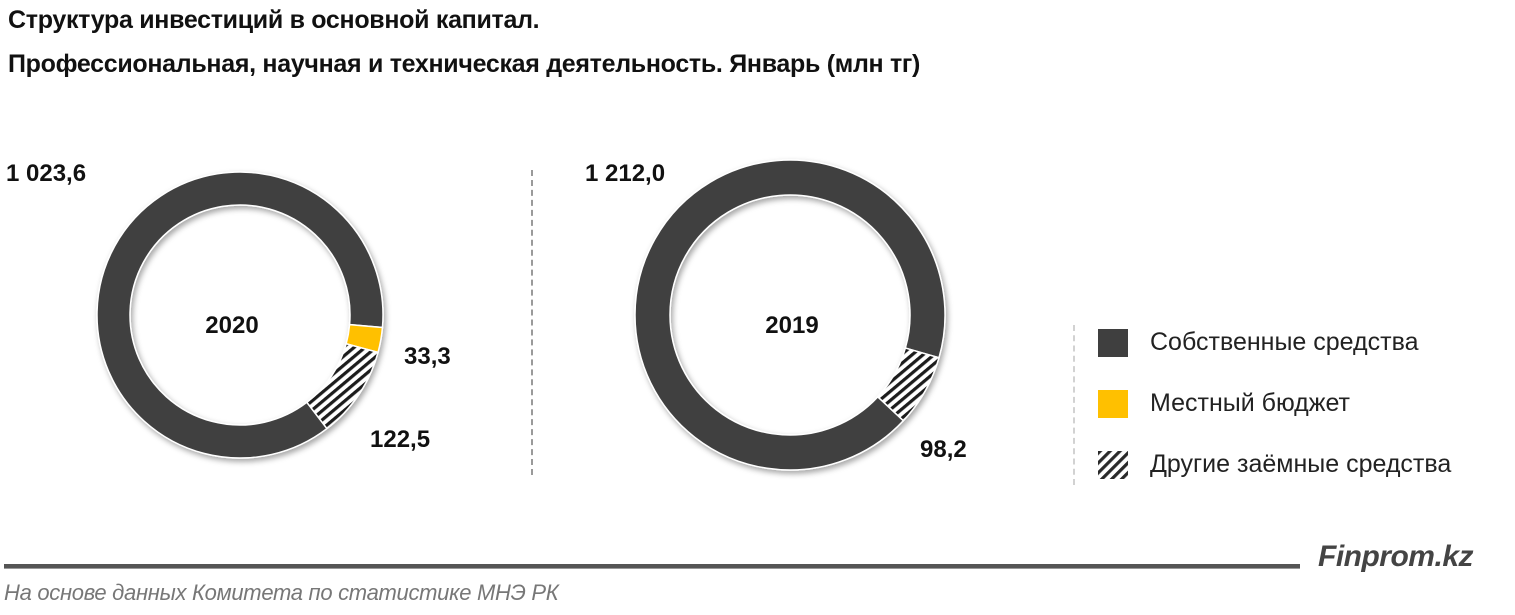 Image resolution: width=1515 pixels, height=615 pixels. What do you see at coordinates (1113, 403) in the screenshot?
I see `legend-swatch-local` at bounding box center [1113, 403].